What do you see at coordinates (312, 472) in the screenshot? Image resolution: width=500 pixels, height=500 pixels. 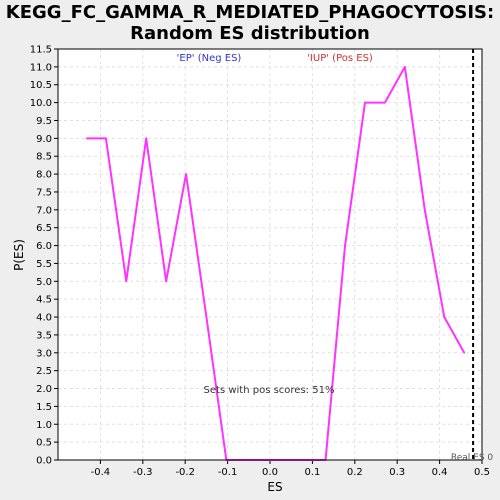 I see `x-tick-label: 0.1` at bounding box center [312, 472].